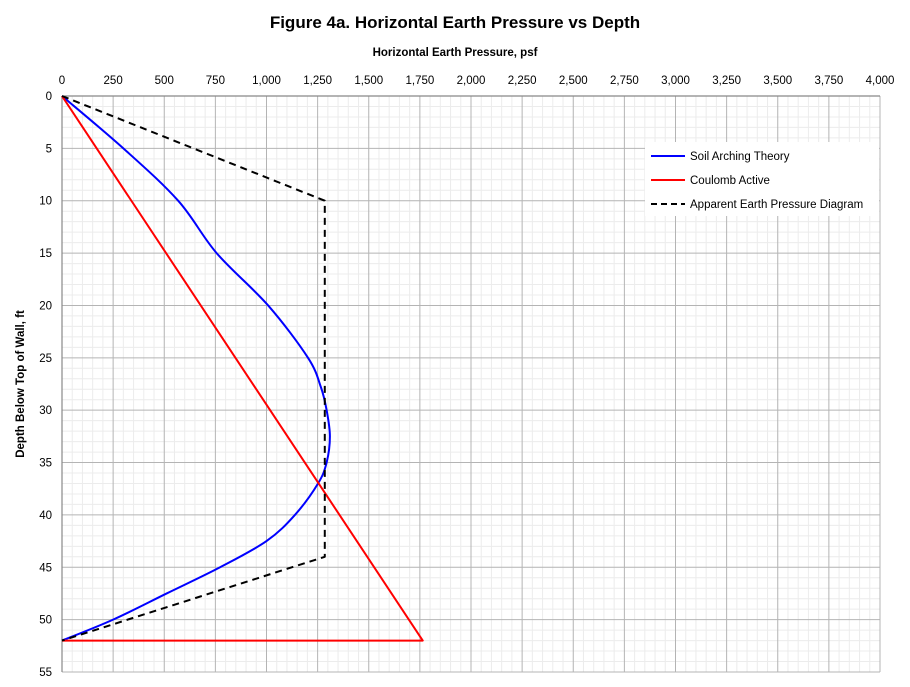 The image size is (910, 687). I want to click on x-tick-label: 3,750, so click(828, 81).